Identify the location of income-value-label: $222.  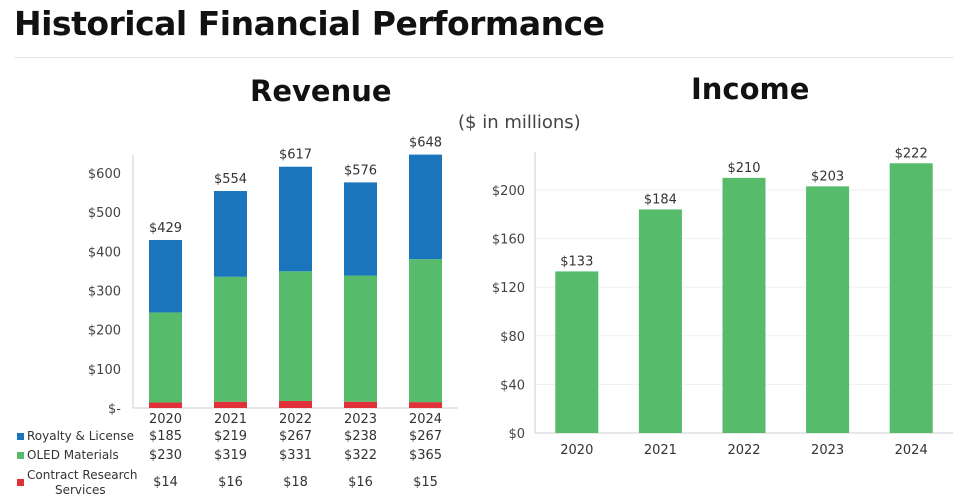
(911, 153).